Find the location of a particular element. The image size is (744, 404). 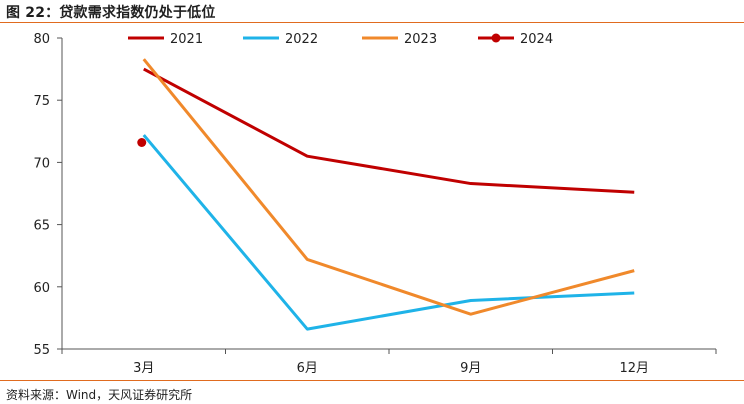

x-tick-label: 6月 is located at coordinates (307, 368).